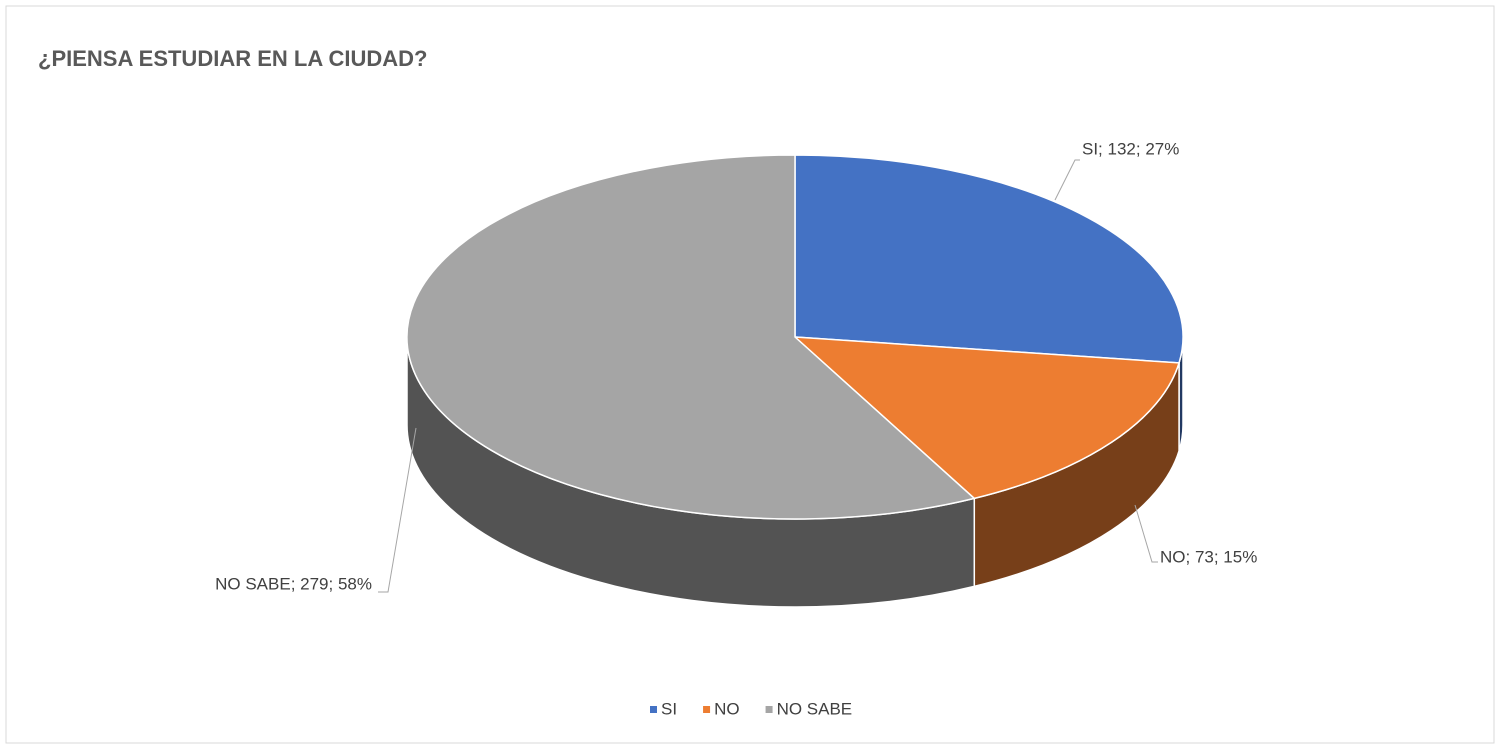  I want to click on chart-title: ¿PIENSA ESTUDIAR EN LA CIUDAD?, so click(233, 58).